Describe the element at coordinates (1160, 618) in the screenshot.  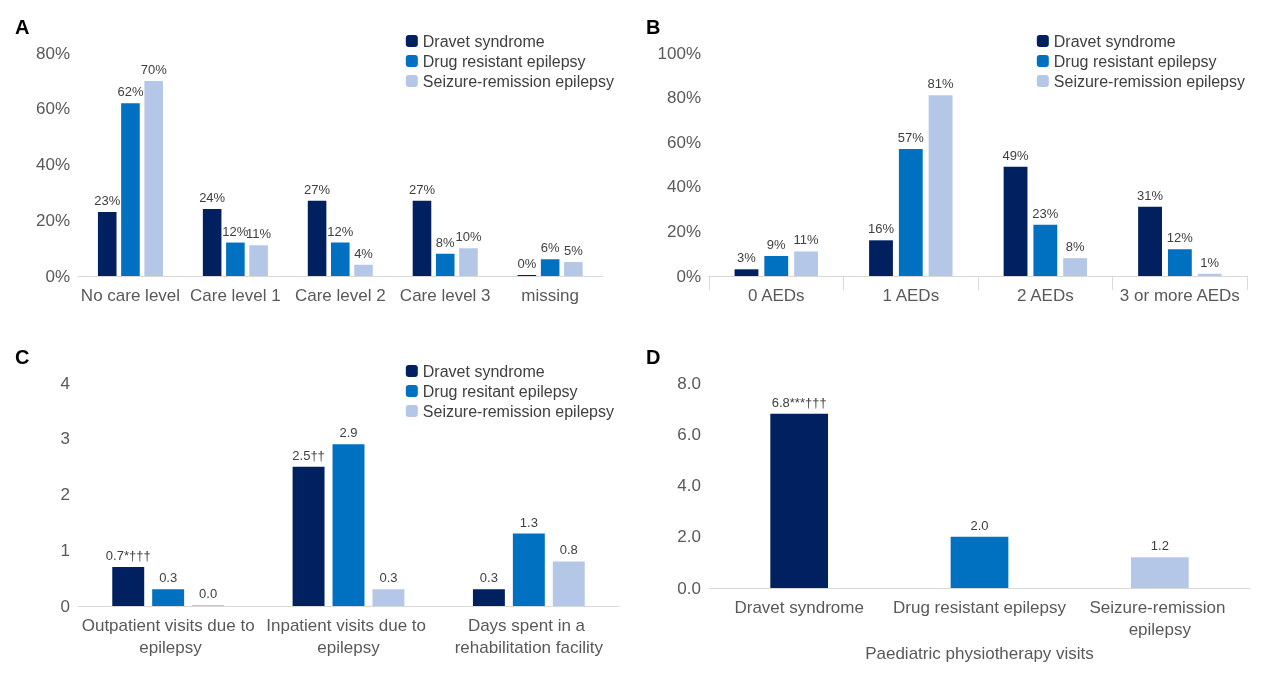
I see `x-tick-label: Seizure-remission epilepsy` at that location.